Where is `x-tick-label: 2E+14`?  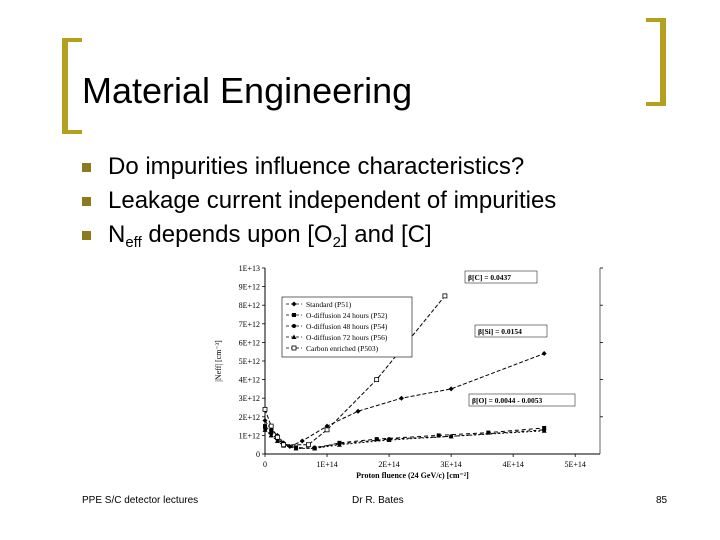 x-tick-label: 2E+14 is located at coordinates (388, 464).